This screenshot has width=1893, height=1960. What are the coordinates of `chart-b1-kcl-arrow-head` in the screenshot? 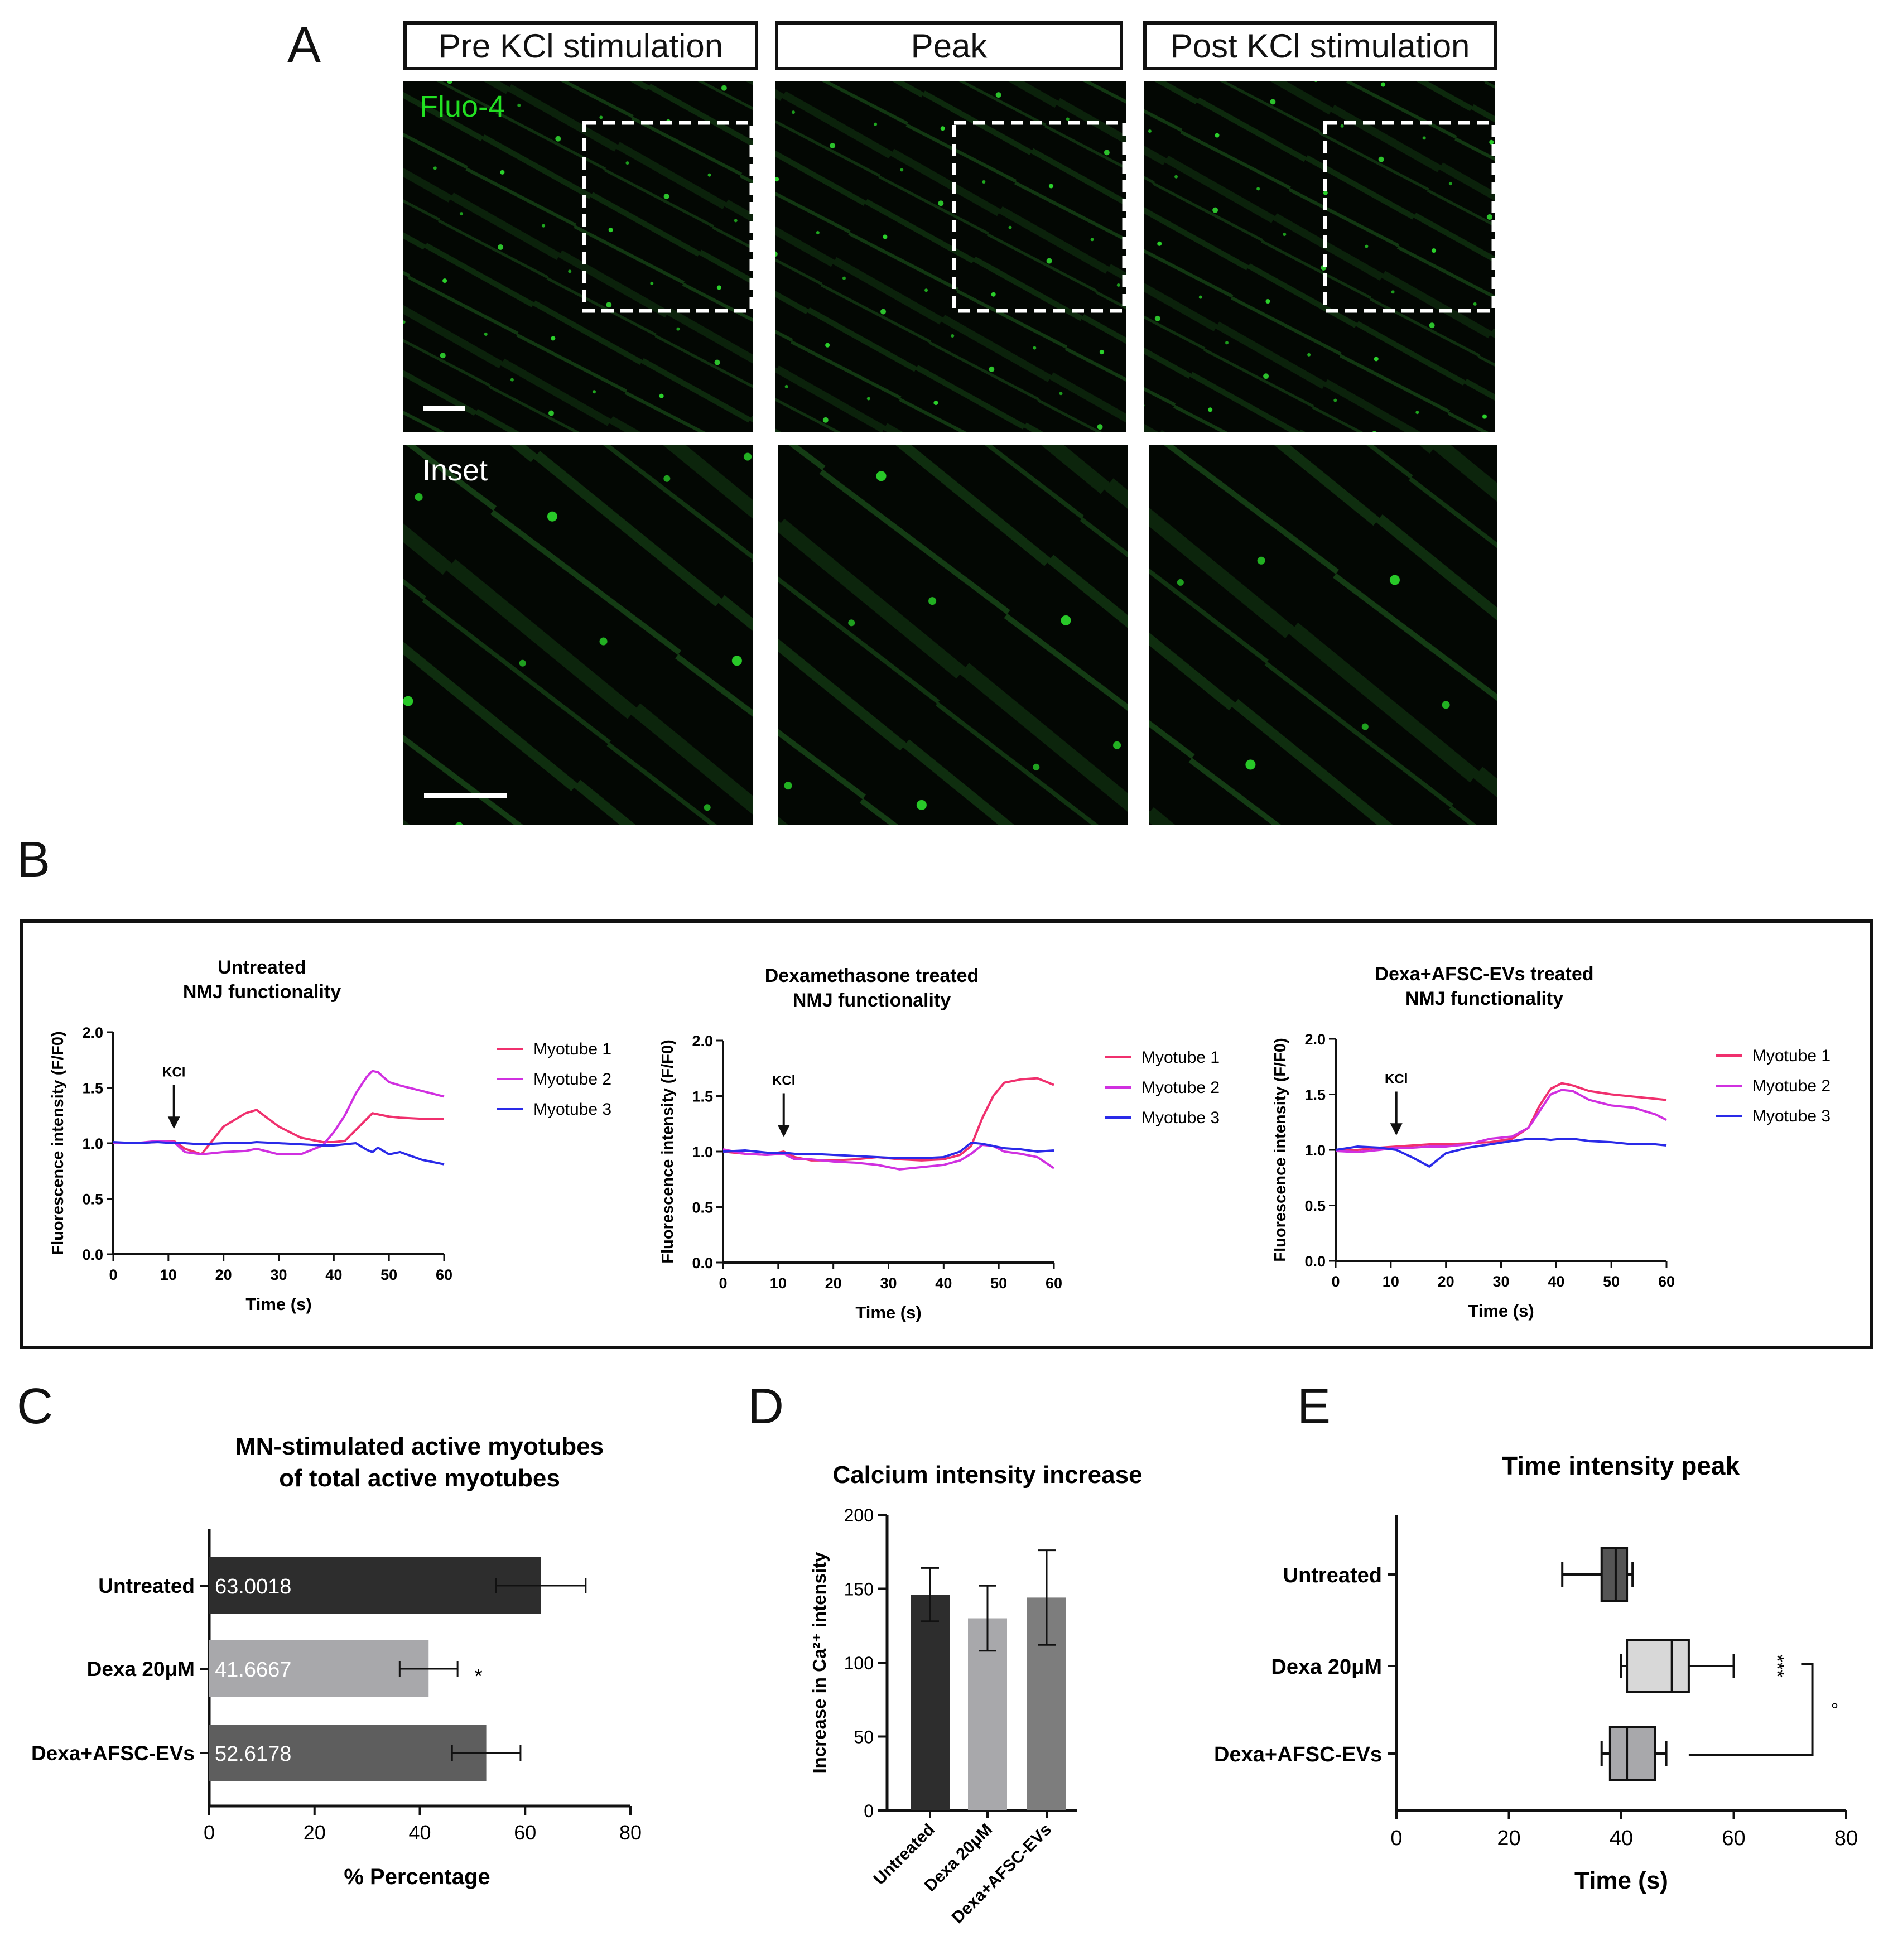 It's located at (173, 1122).